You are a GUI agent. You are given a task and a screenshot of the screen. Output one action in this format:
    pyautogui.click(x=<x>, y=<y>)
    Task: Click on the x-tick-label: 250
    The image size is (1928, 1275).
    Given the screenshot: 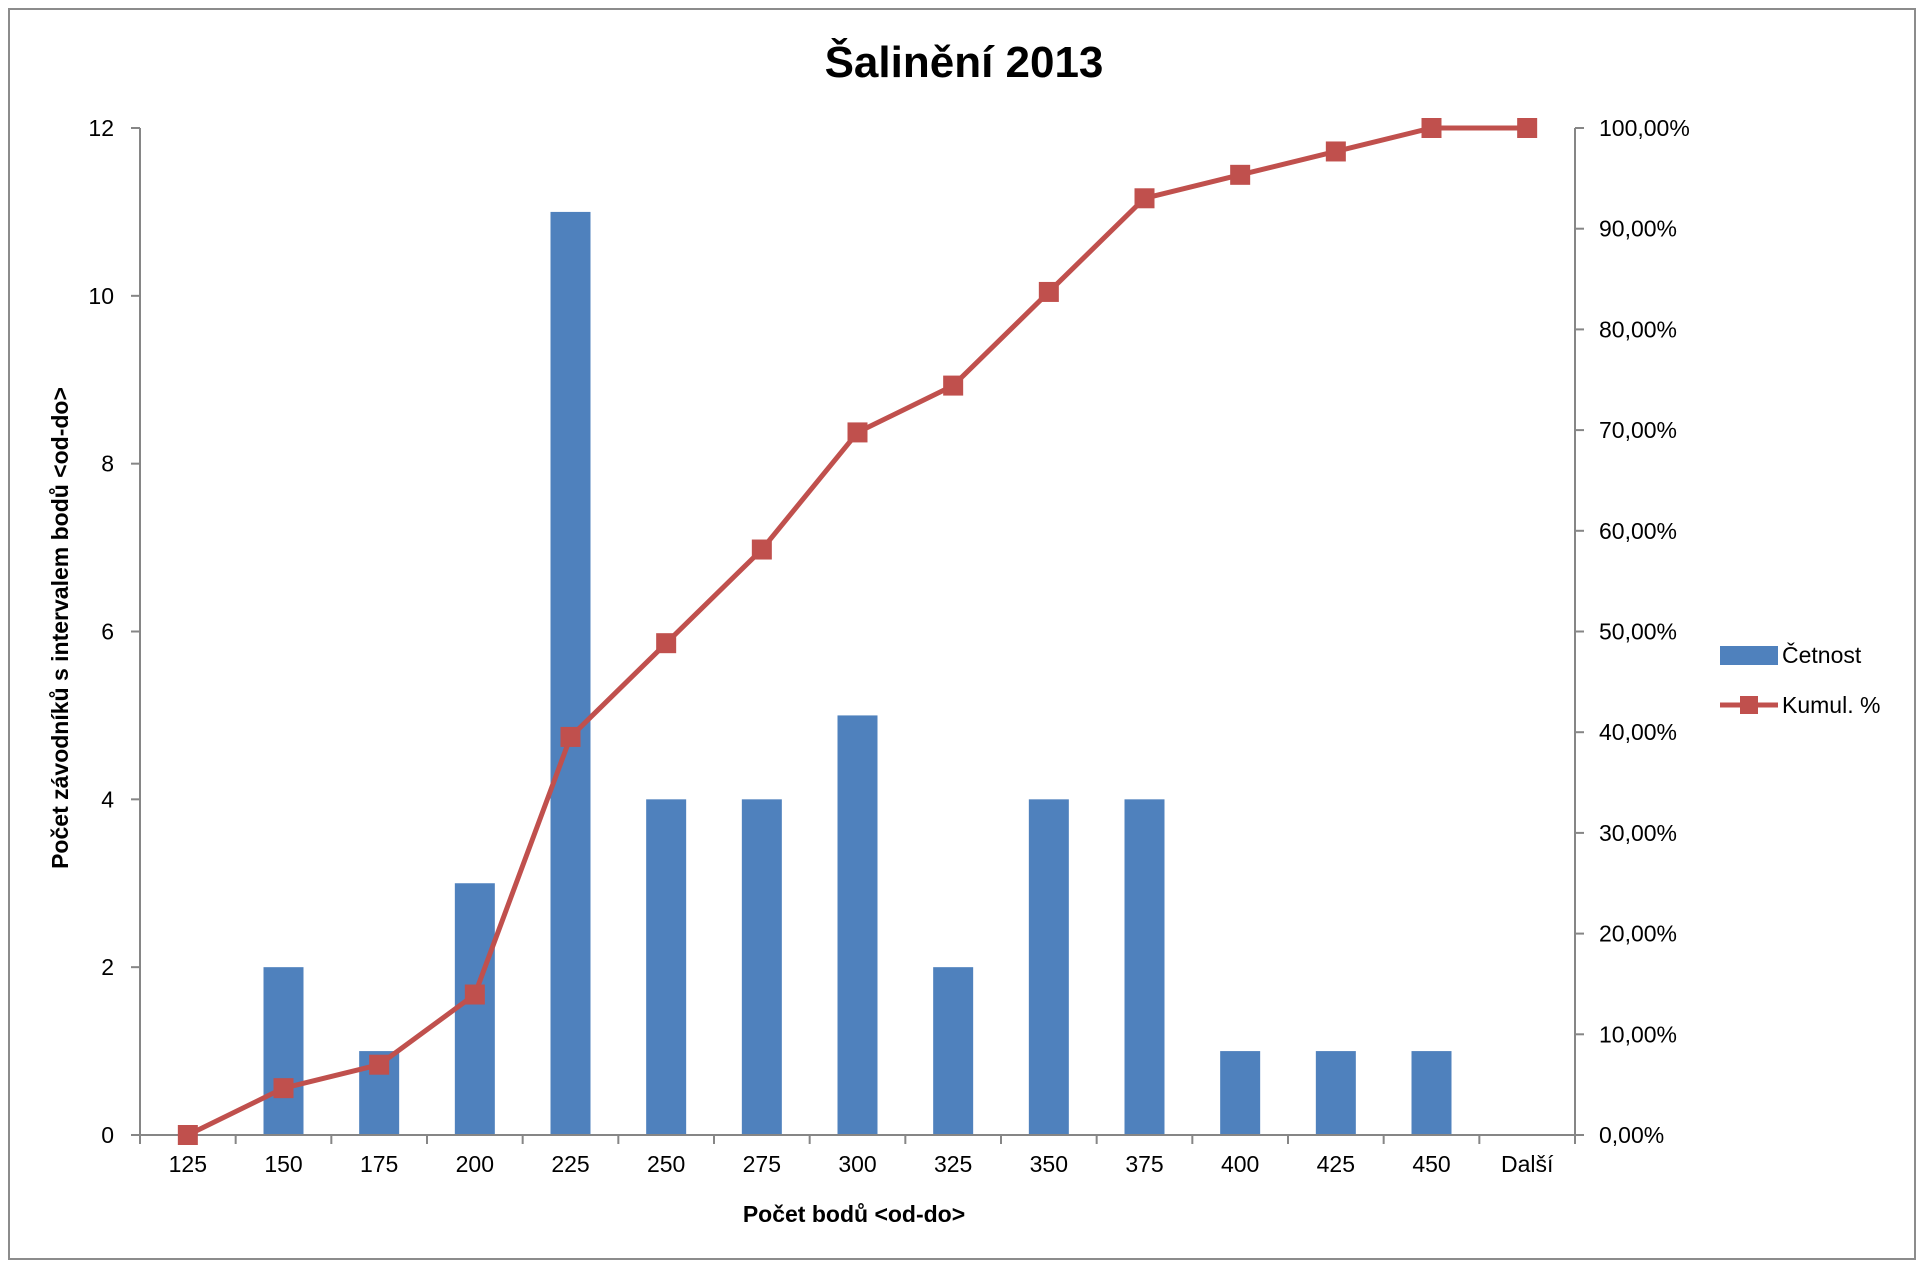 What is the action you would take?
    pyautogui.click(x=666, y=1164)
    